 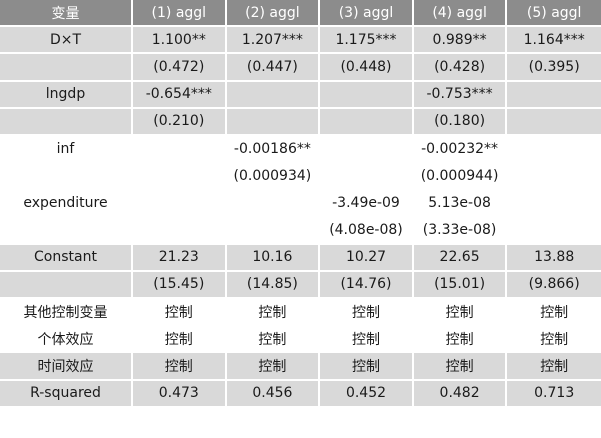 What do you see at coordinates (66, 258) in the screenshot?
I see `row-label: Constant` at bounding box center [66, 258].